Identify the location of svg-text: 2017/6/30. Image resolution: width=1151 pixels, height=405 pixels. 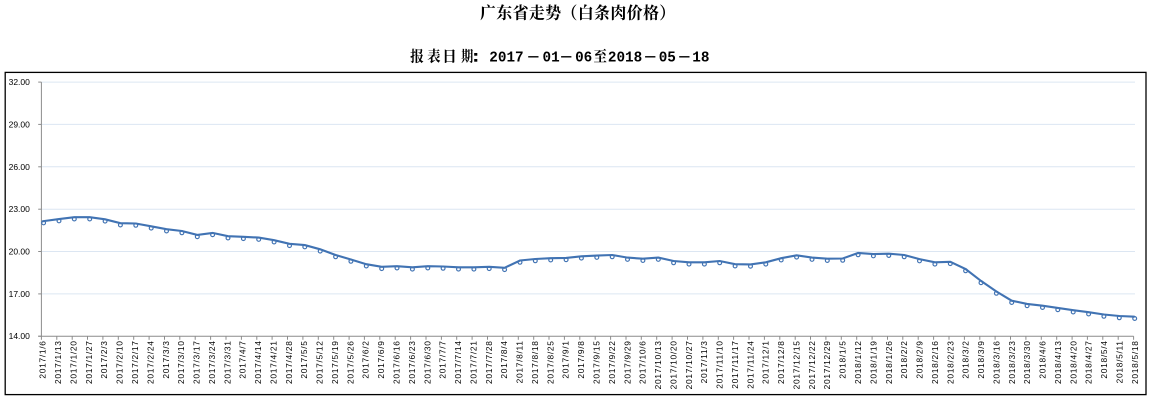
(427, 362).